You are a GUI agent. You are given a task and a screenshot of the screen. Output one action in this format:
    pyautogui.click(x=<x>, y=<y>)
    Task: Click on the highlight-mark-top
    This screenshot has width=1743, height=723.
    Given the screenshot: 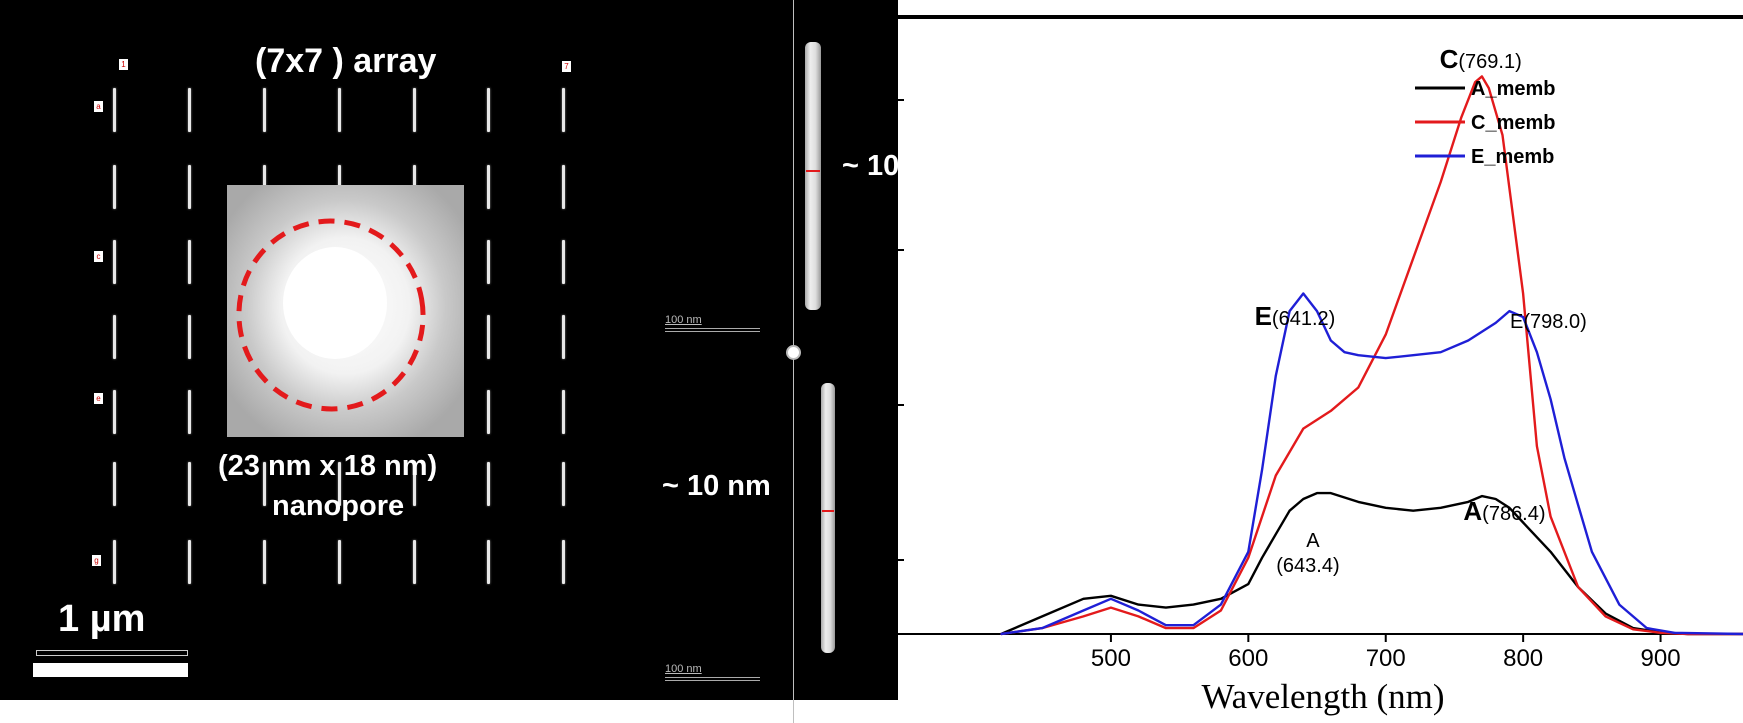 What is the action you would take?
    pyautogui.click(x=813, y=171)
    